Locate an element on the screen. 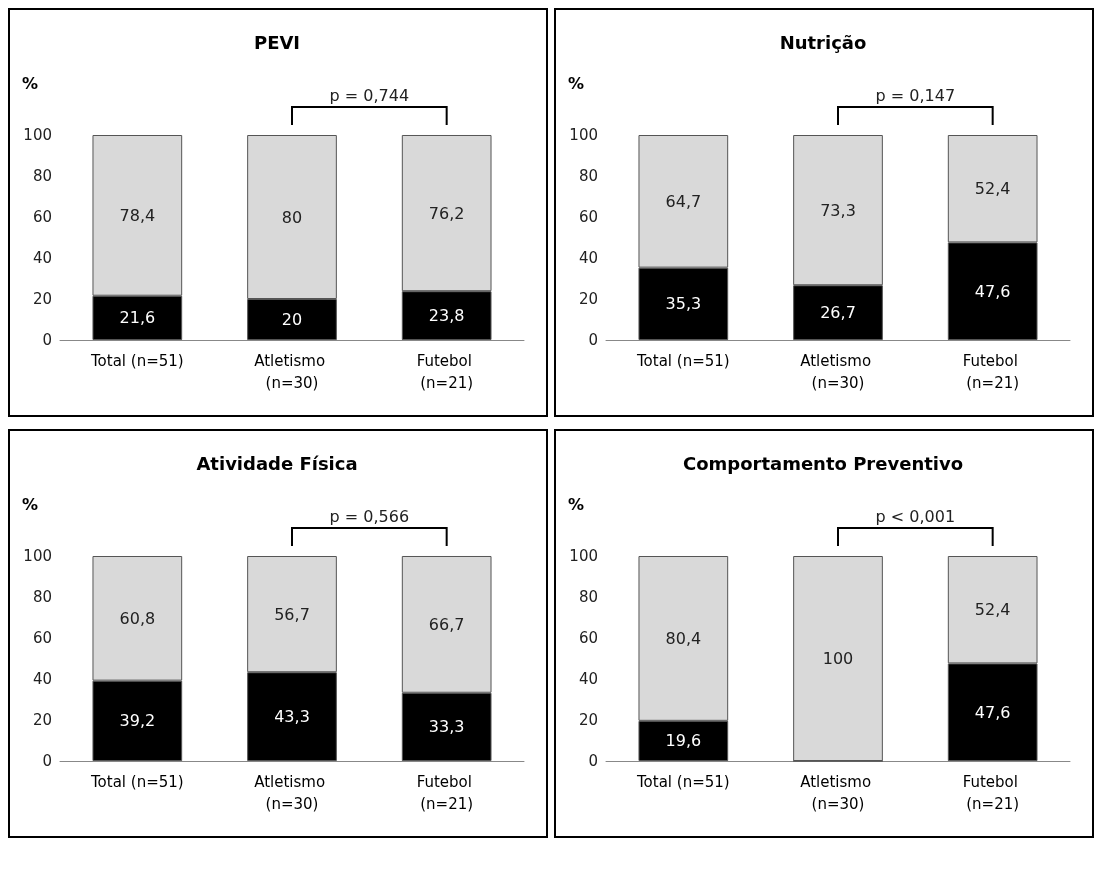 The image size is (1096, 873). data-label: 80 is located at coordinates (292, 217).